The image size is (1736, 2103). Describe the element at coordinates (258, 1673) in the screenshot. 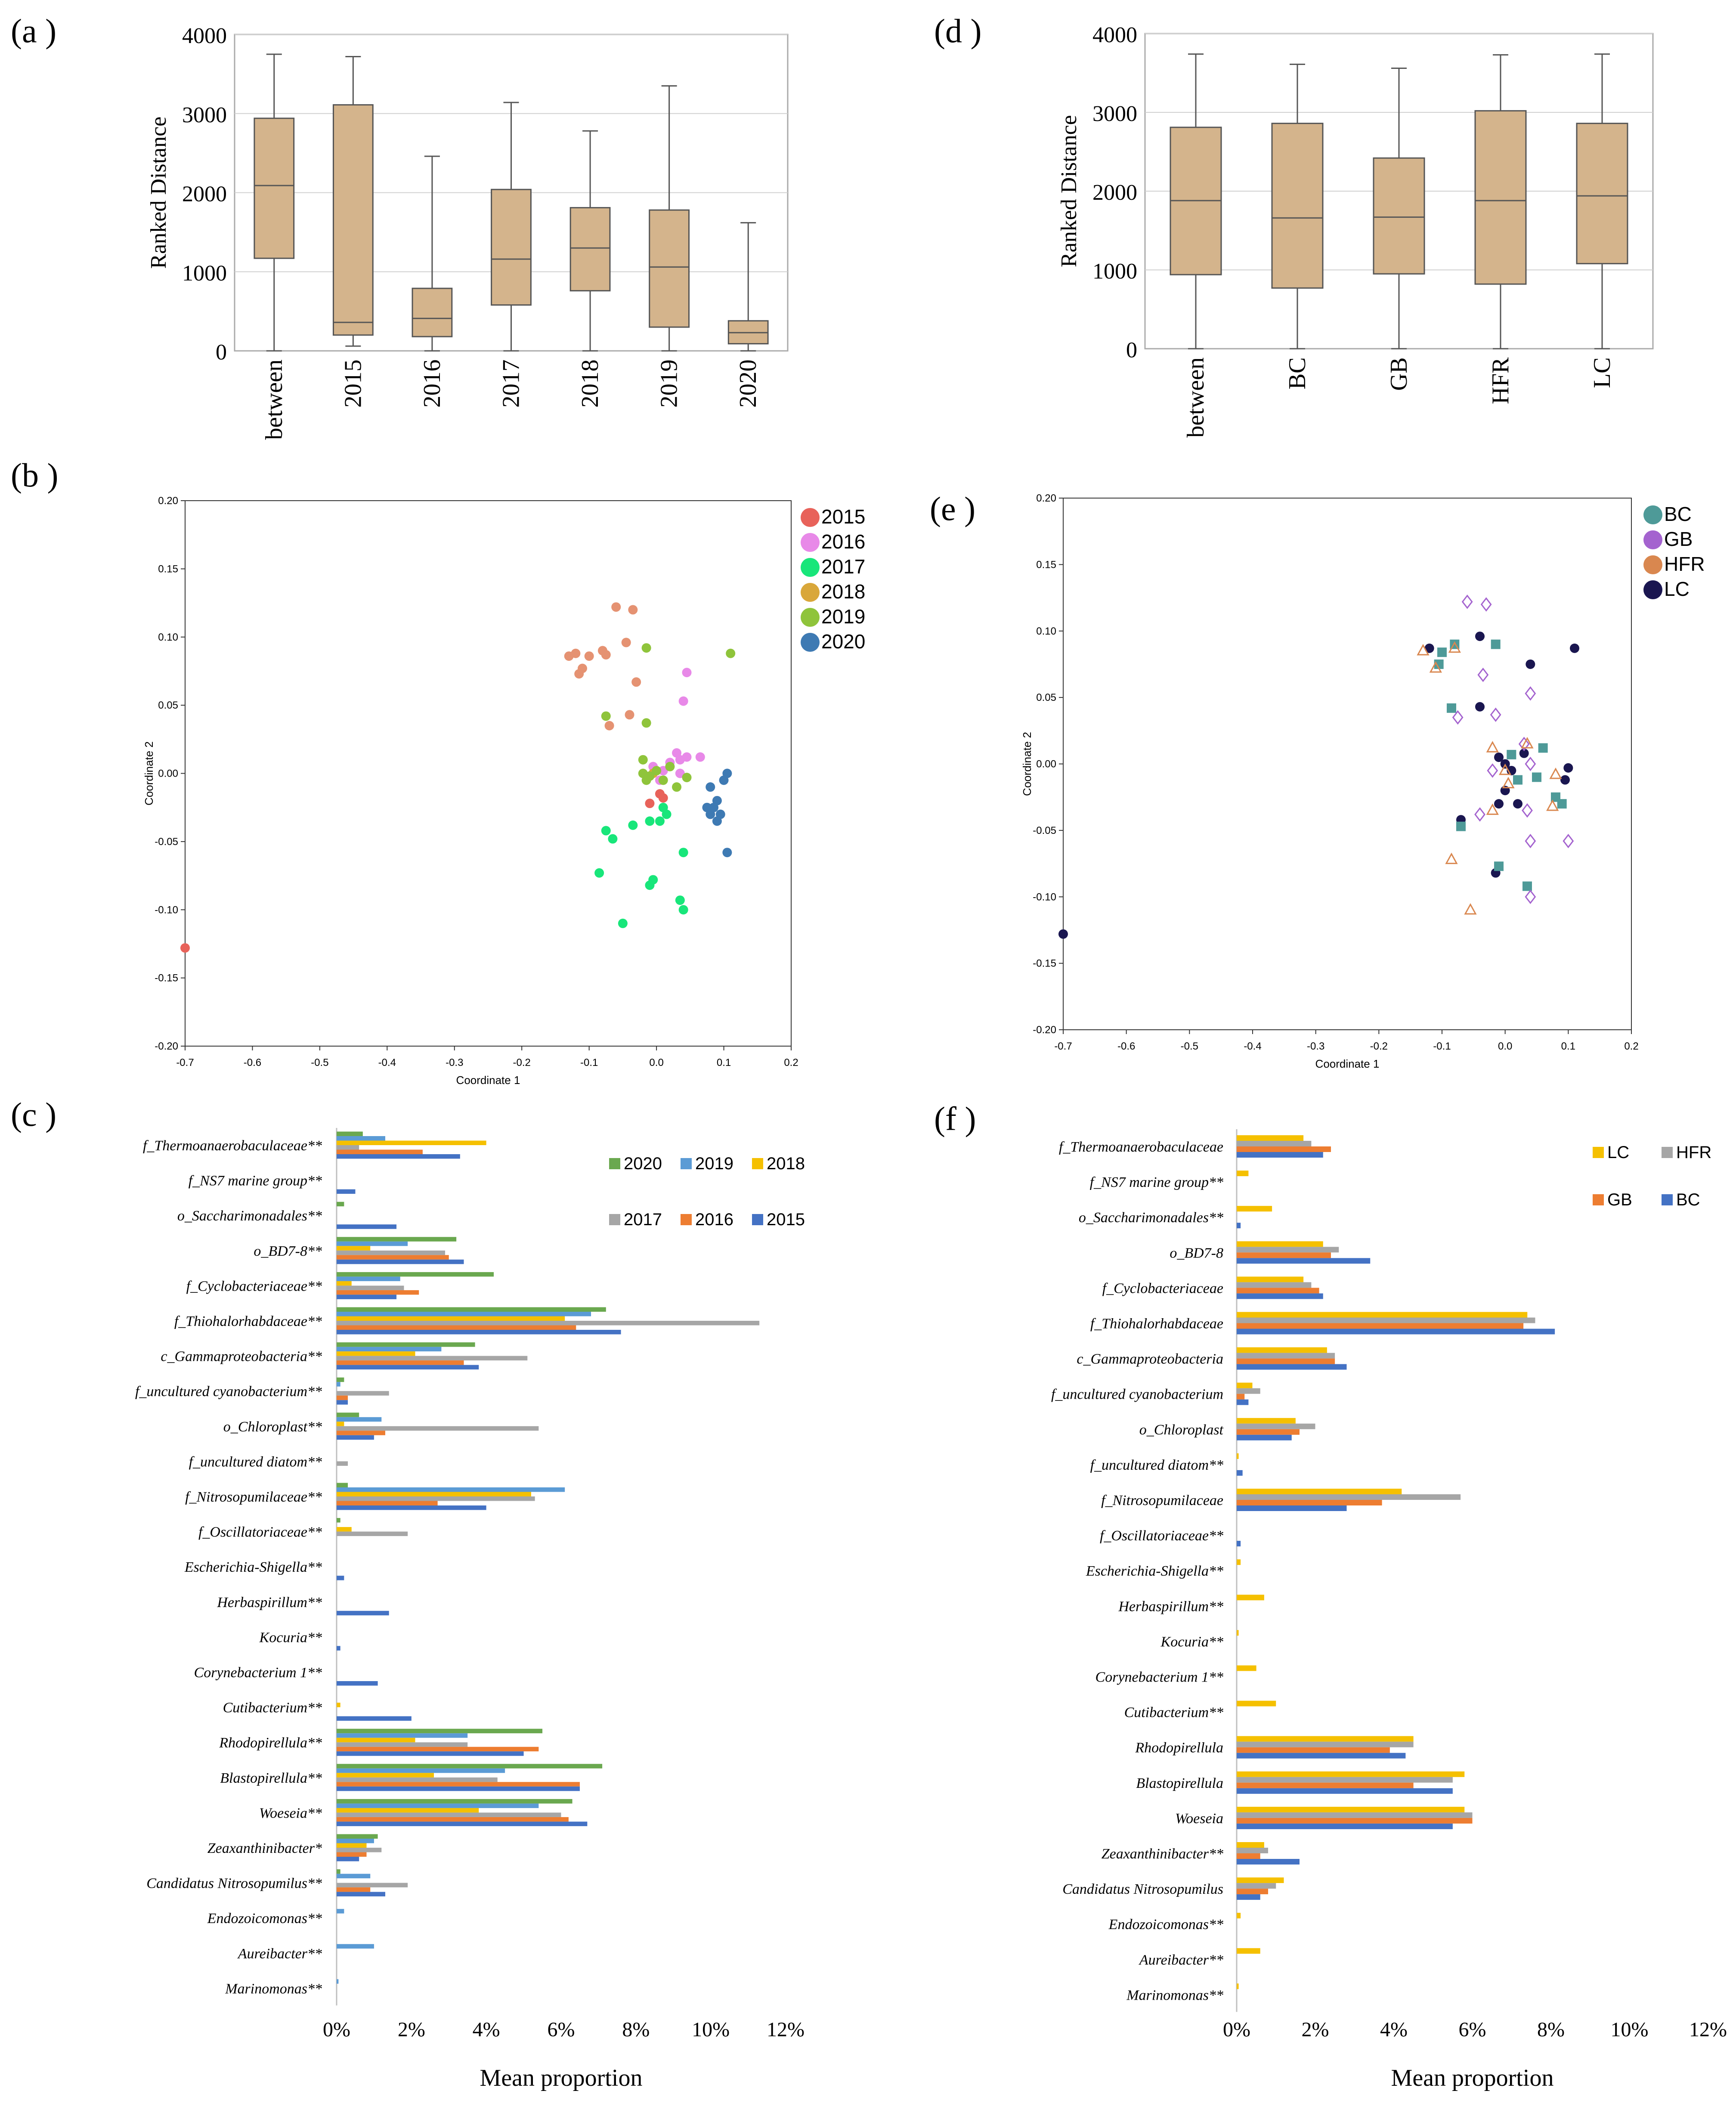

I see `category-label: Corynebacterium 1**` at that location.